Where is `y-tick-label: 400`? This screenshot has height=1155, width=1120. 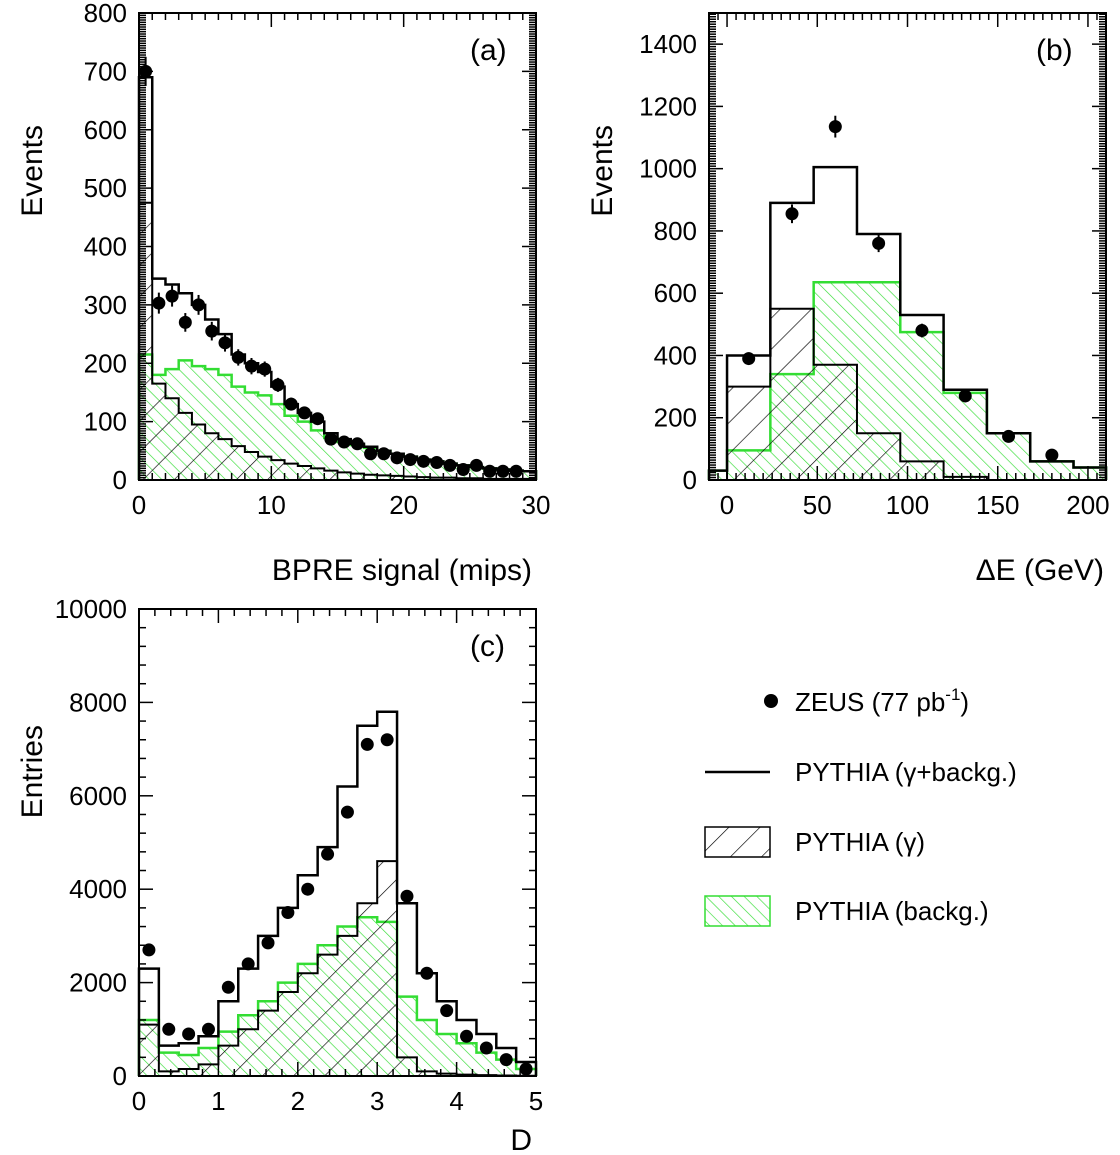 y-tick-label: 400 is located at coordinates (105, 247).